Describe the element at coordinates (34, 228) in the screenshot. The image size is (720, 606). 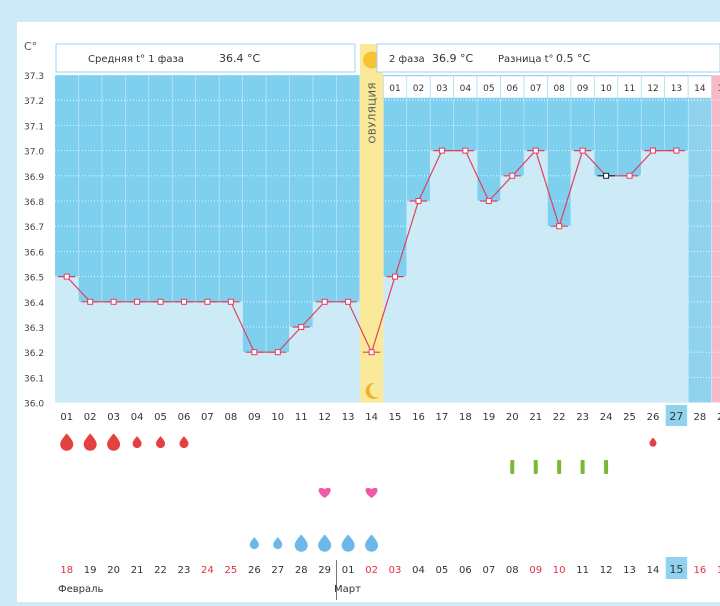
I see `y-tick-label: 36.7` at that location.